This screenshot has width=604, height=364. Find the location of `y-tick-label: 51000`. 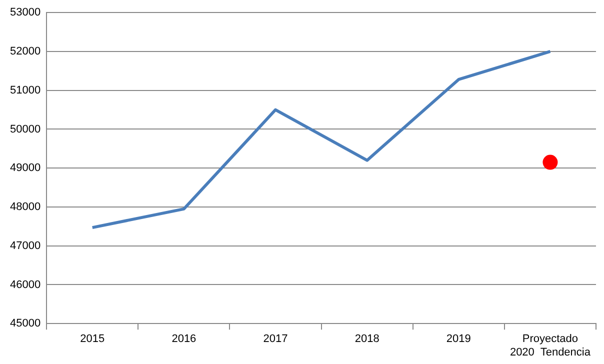

y-tick-label: 51000 is located at coordinates (25, 90).